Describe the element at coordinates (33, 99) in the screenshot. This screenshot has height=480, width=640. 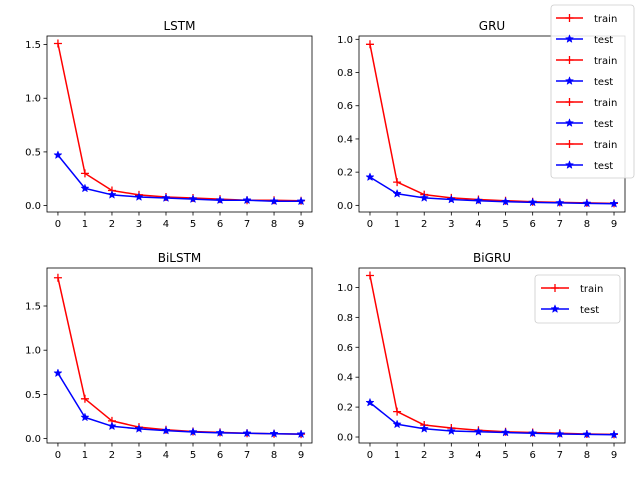
I see `y-tick-label: 1.0` at that location.